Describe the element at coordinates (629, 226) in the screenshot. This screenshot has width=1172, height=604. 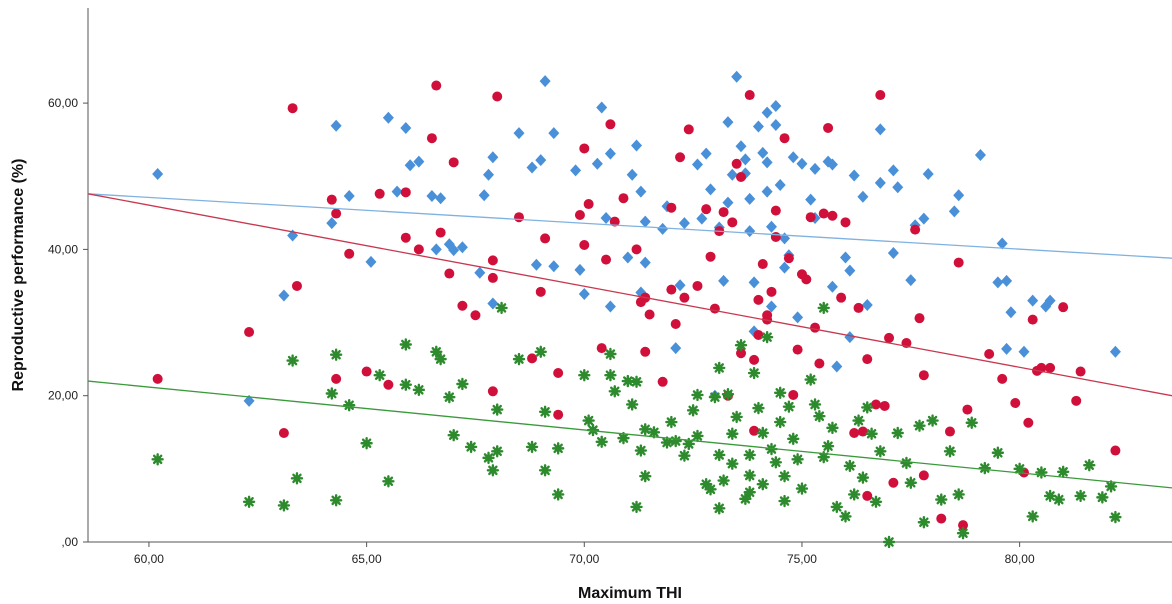
I see `fit-line` at that location.